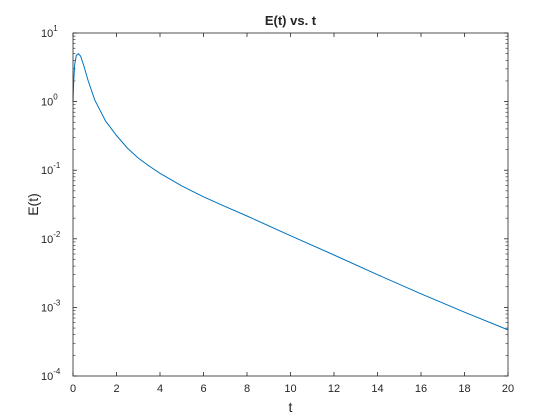 The image size is (560, 420). What do you see at coordinates (334, 389) in the screenshot?
I see `x-tick-label: 12` at bounding box center [334, 389].